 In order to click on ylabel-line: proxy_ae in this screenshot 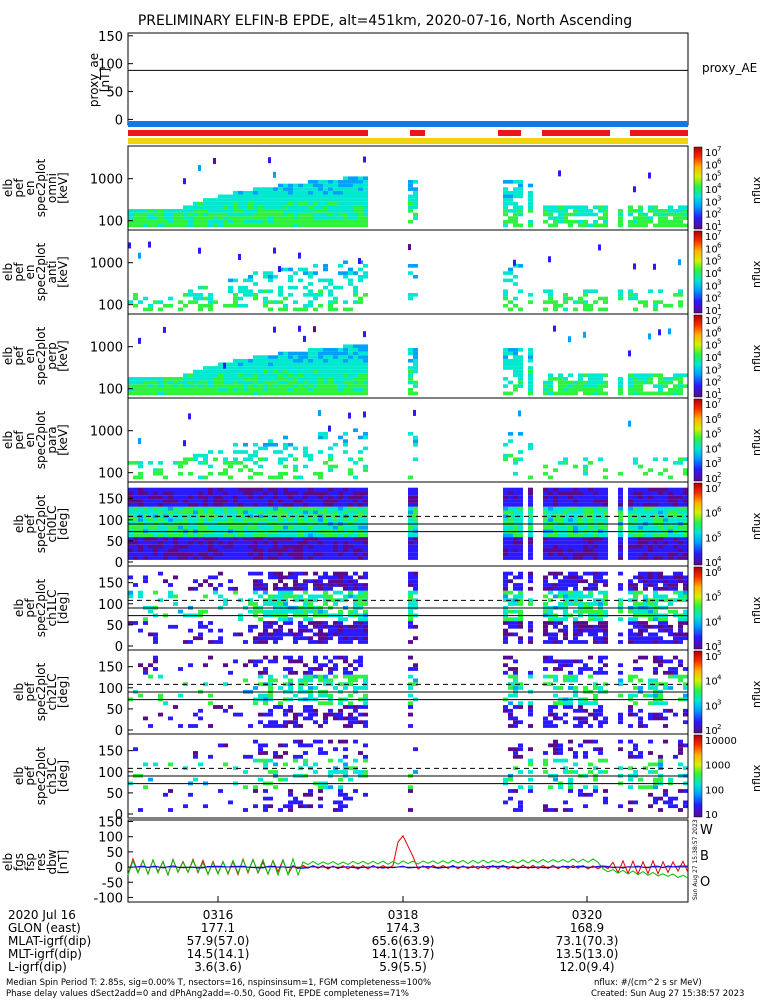, I will do `click(94, 80)`.